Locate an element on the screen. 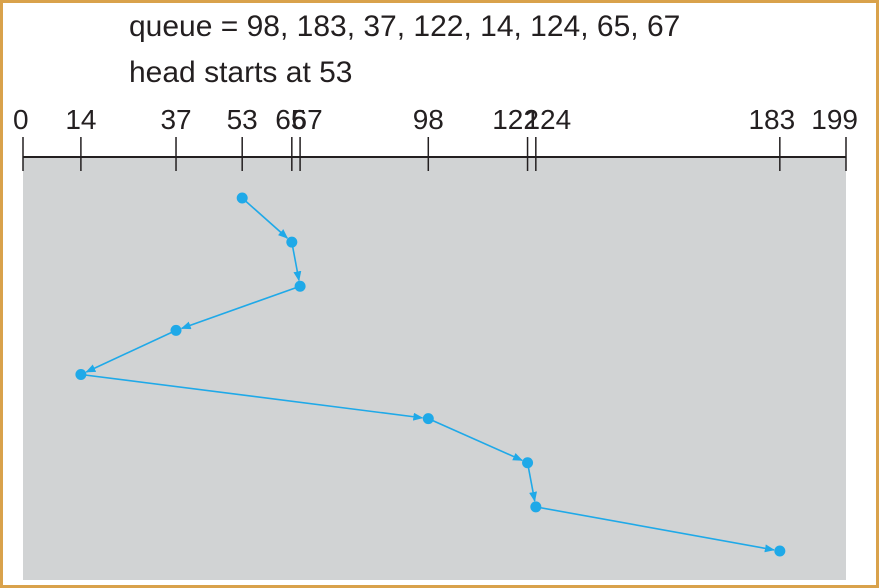 This screenshot has height=588, width=879. tick-label-0: 0 is located at coordinates (21, 119).